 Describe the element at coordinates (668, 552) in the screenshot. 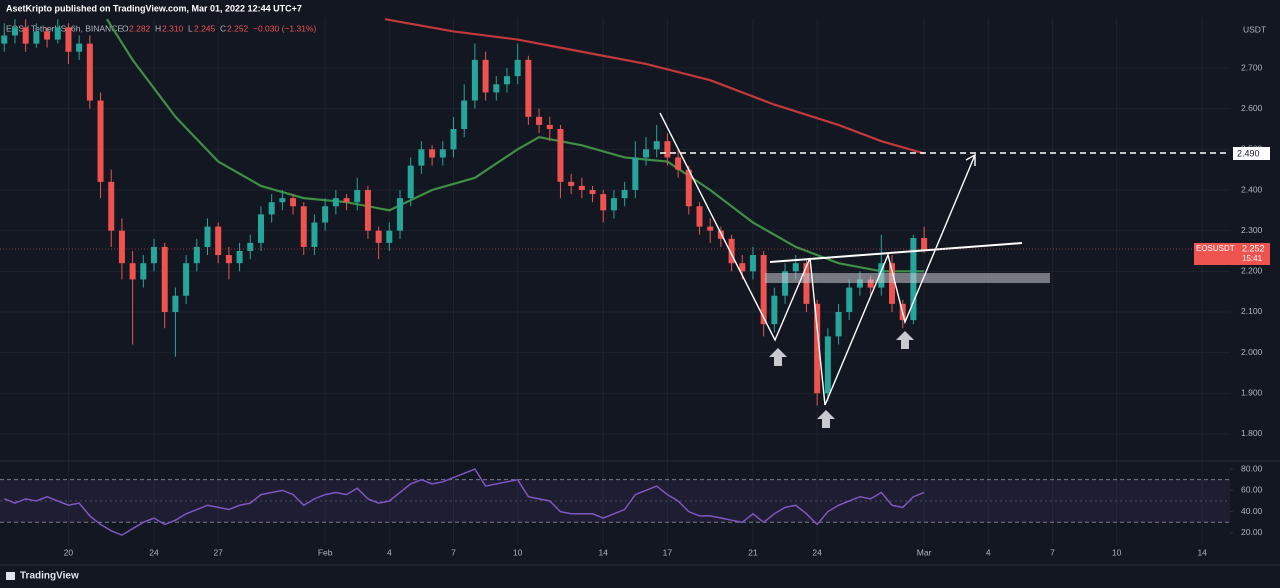

I see `x-tick-label: 17` at that location.